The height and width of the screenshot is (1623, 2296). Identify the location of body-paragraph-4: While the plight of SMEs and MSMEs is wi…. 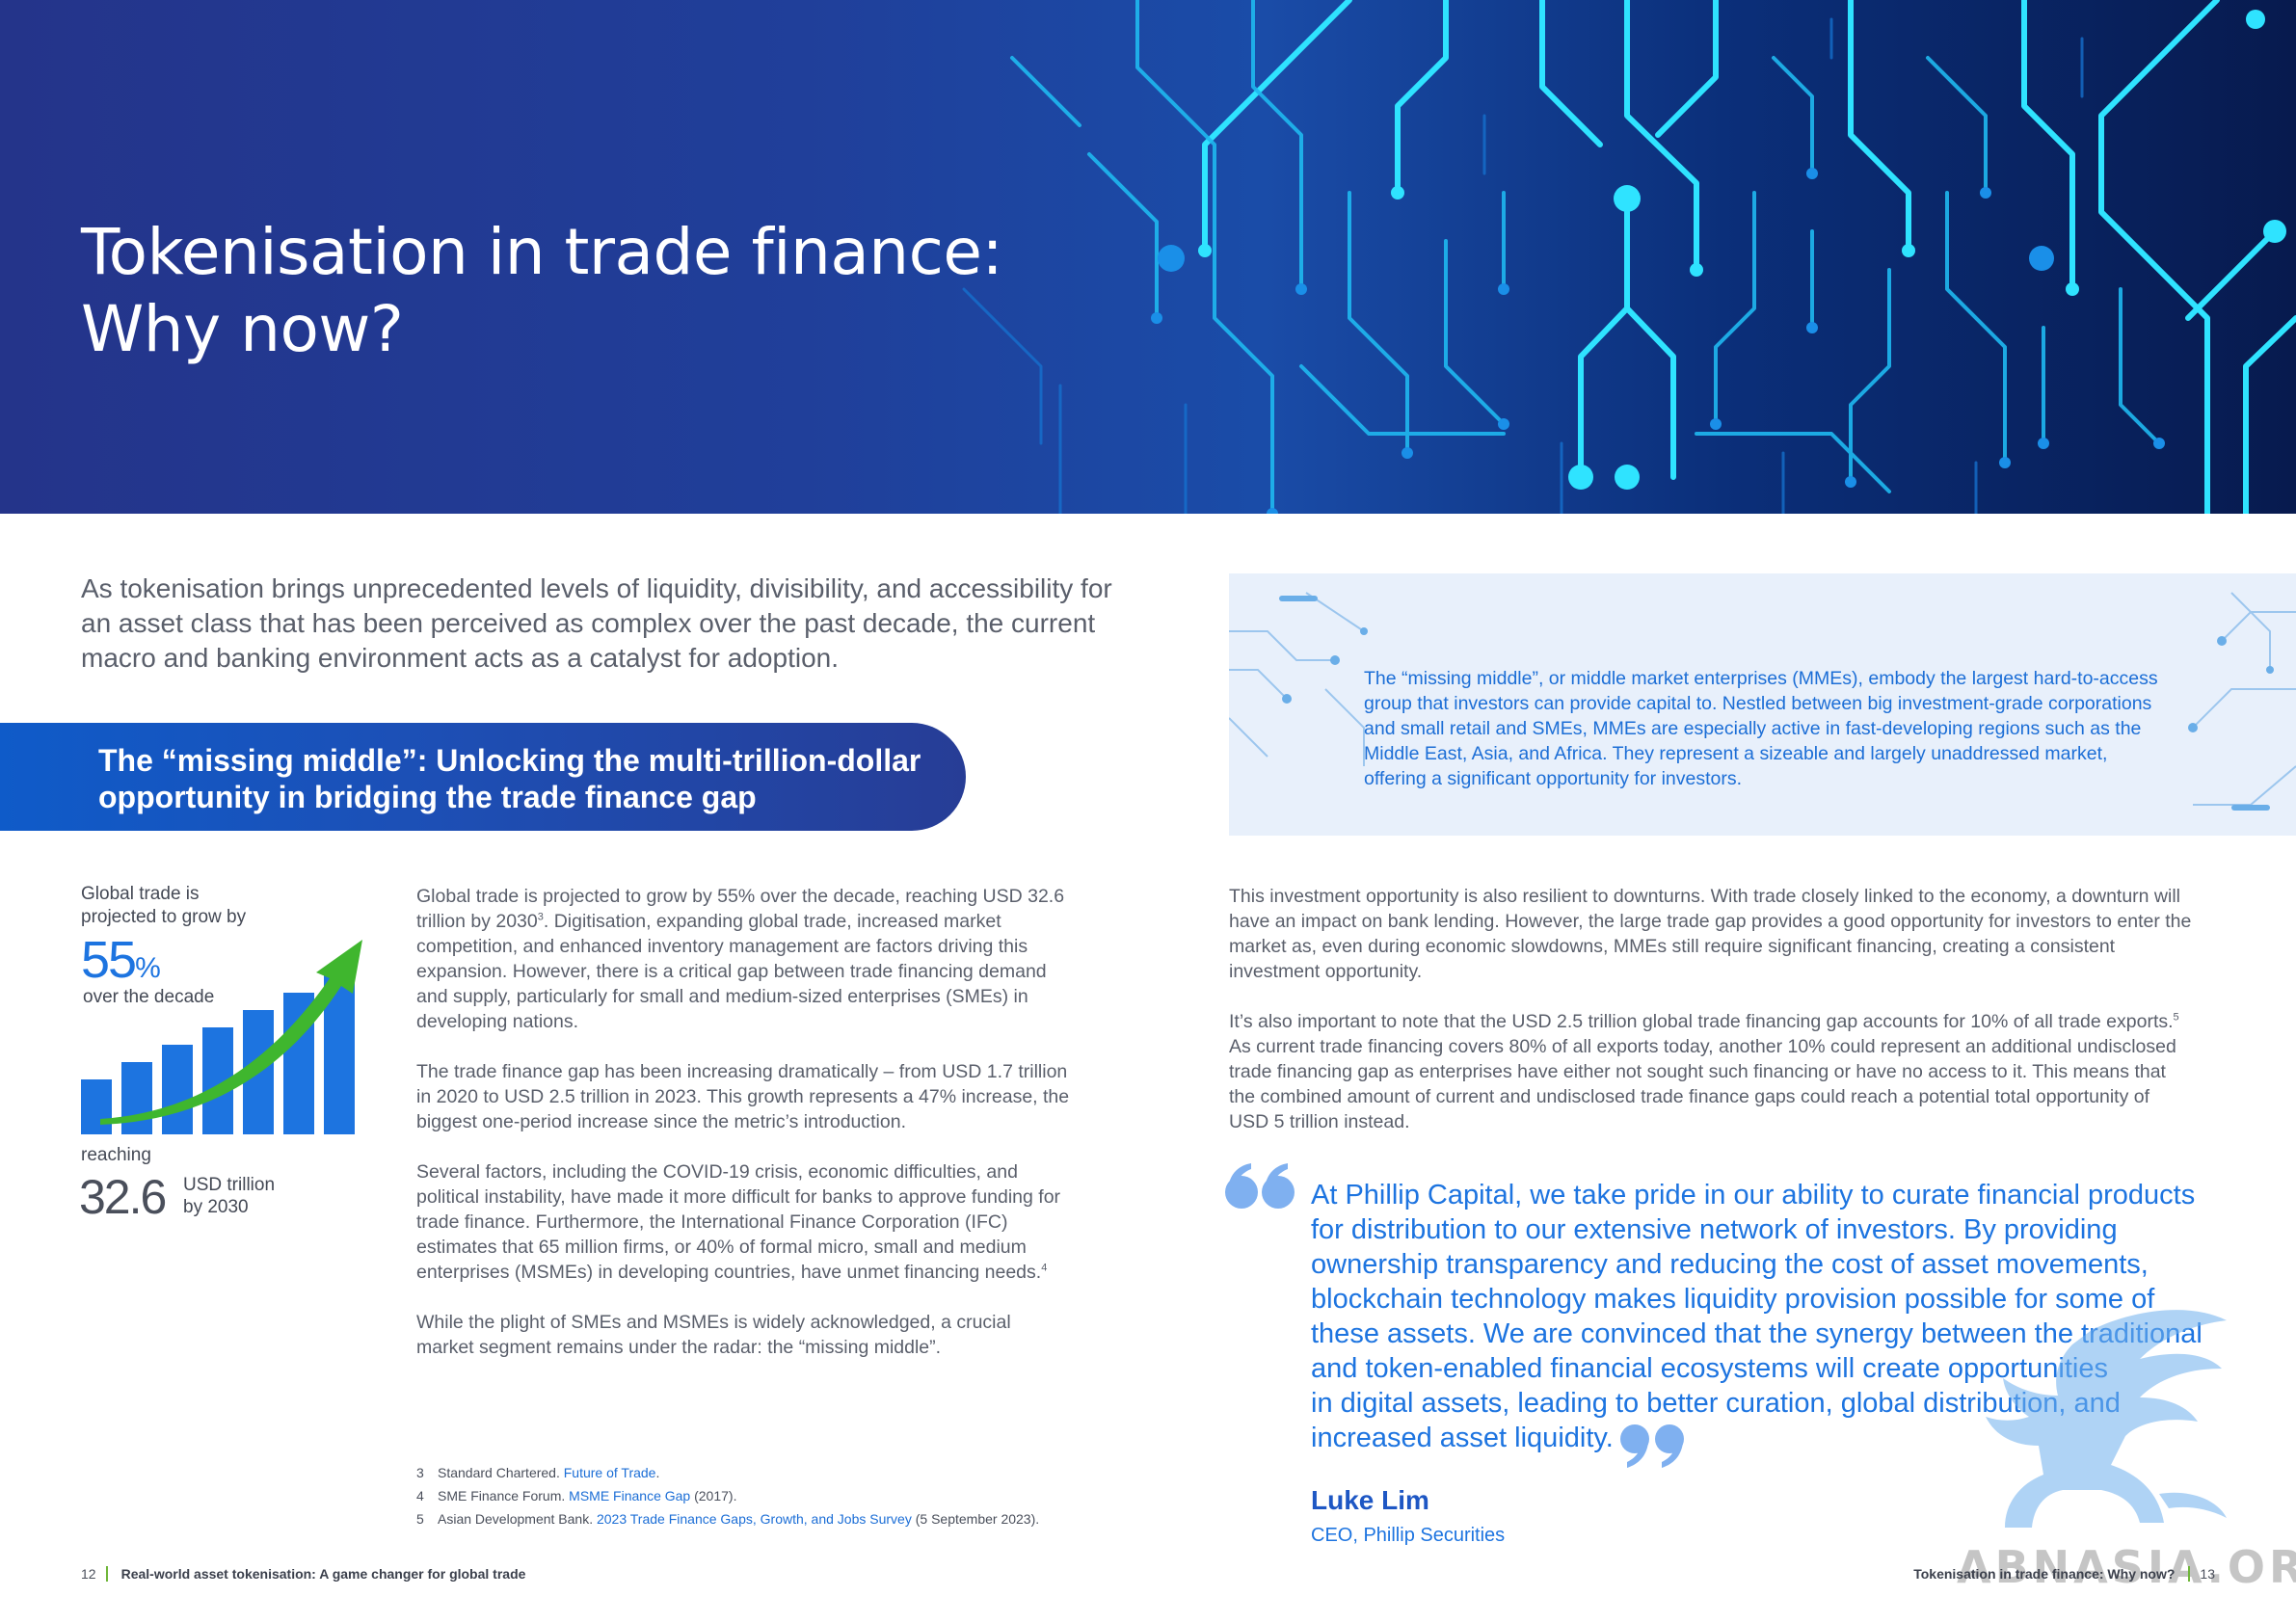
(713, 1335).